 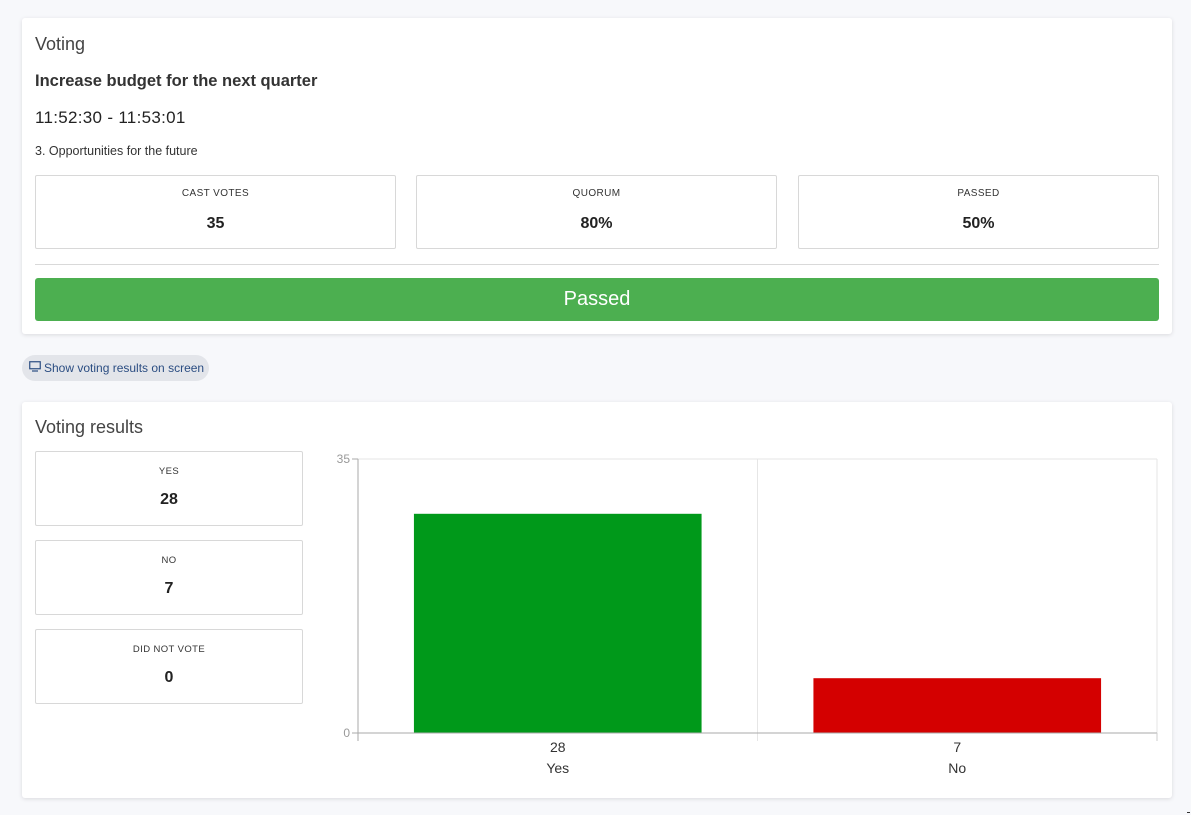 What do you see at coordinates (344, 459) in the screenshot?
I see `y-tick-label: 35` at bounding box center [344, 459].